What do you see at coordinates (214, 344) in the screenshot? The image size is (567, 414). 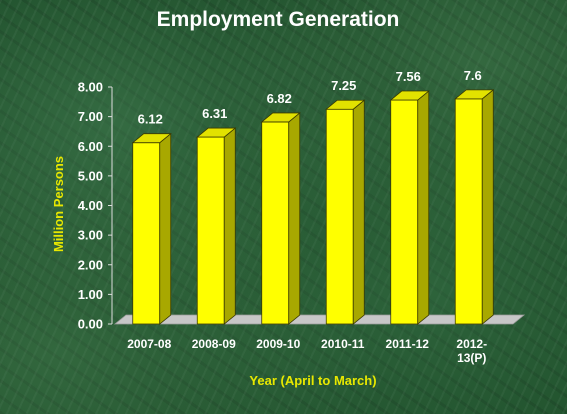 I see `category-label: 2008-09` at bounding box center [214, 344].